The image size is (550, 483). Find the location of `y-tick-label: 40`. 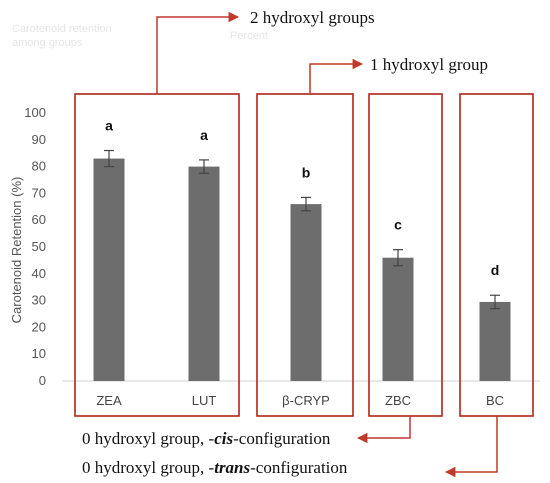

y-tick-label: 40 is located at coordinates (39, 273).